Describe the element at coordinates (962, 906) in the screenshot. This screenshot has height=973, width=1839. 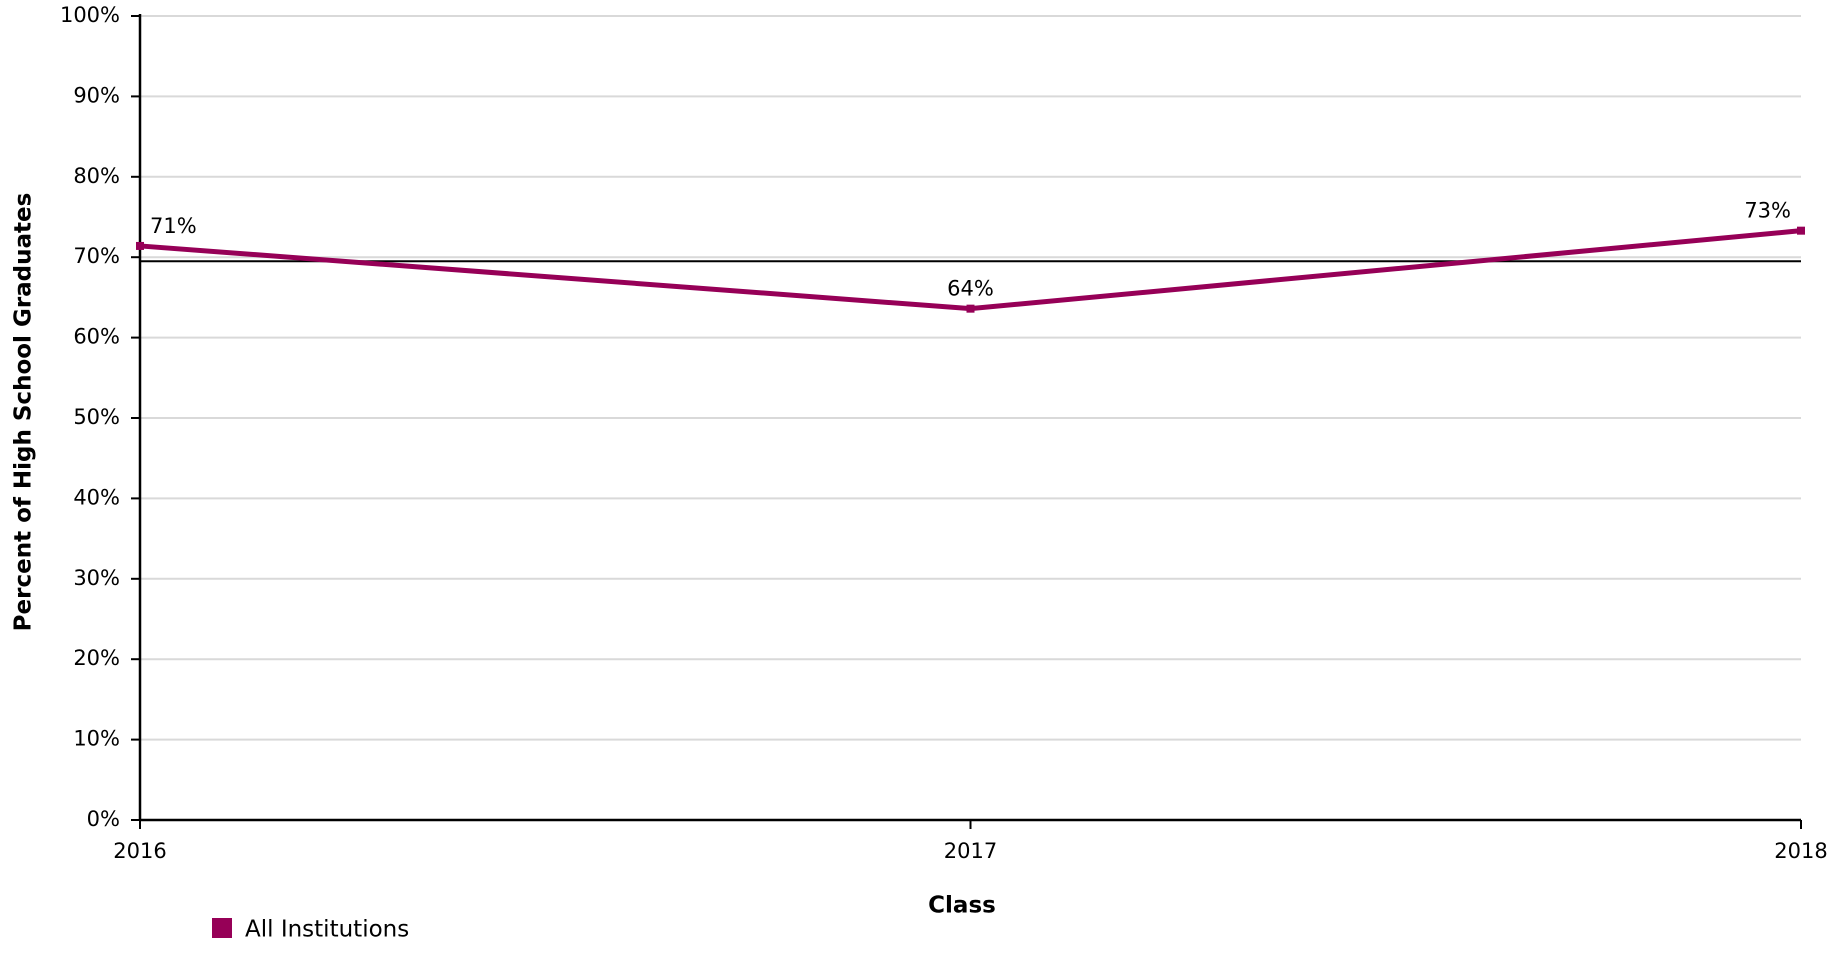
I see `x-axis-label: Class` at that location.